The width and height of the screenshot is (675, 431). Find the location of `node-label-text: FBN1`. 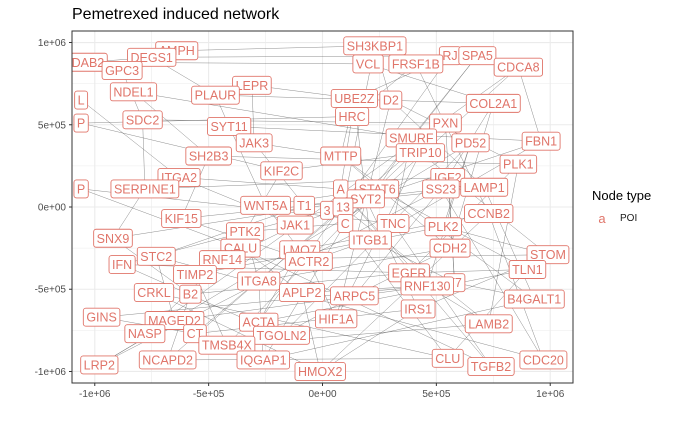

node-label-text: FBN1 is located at coordinates (541, 142).